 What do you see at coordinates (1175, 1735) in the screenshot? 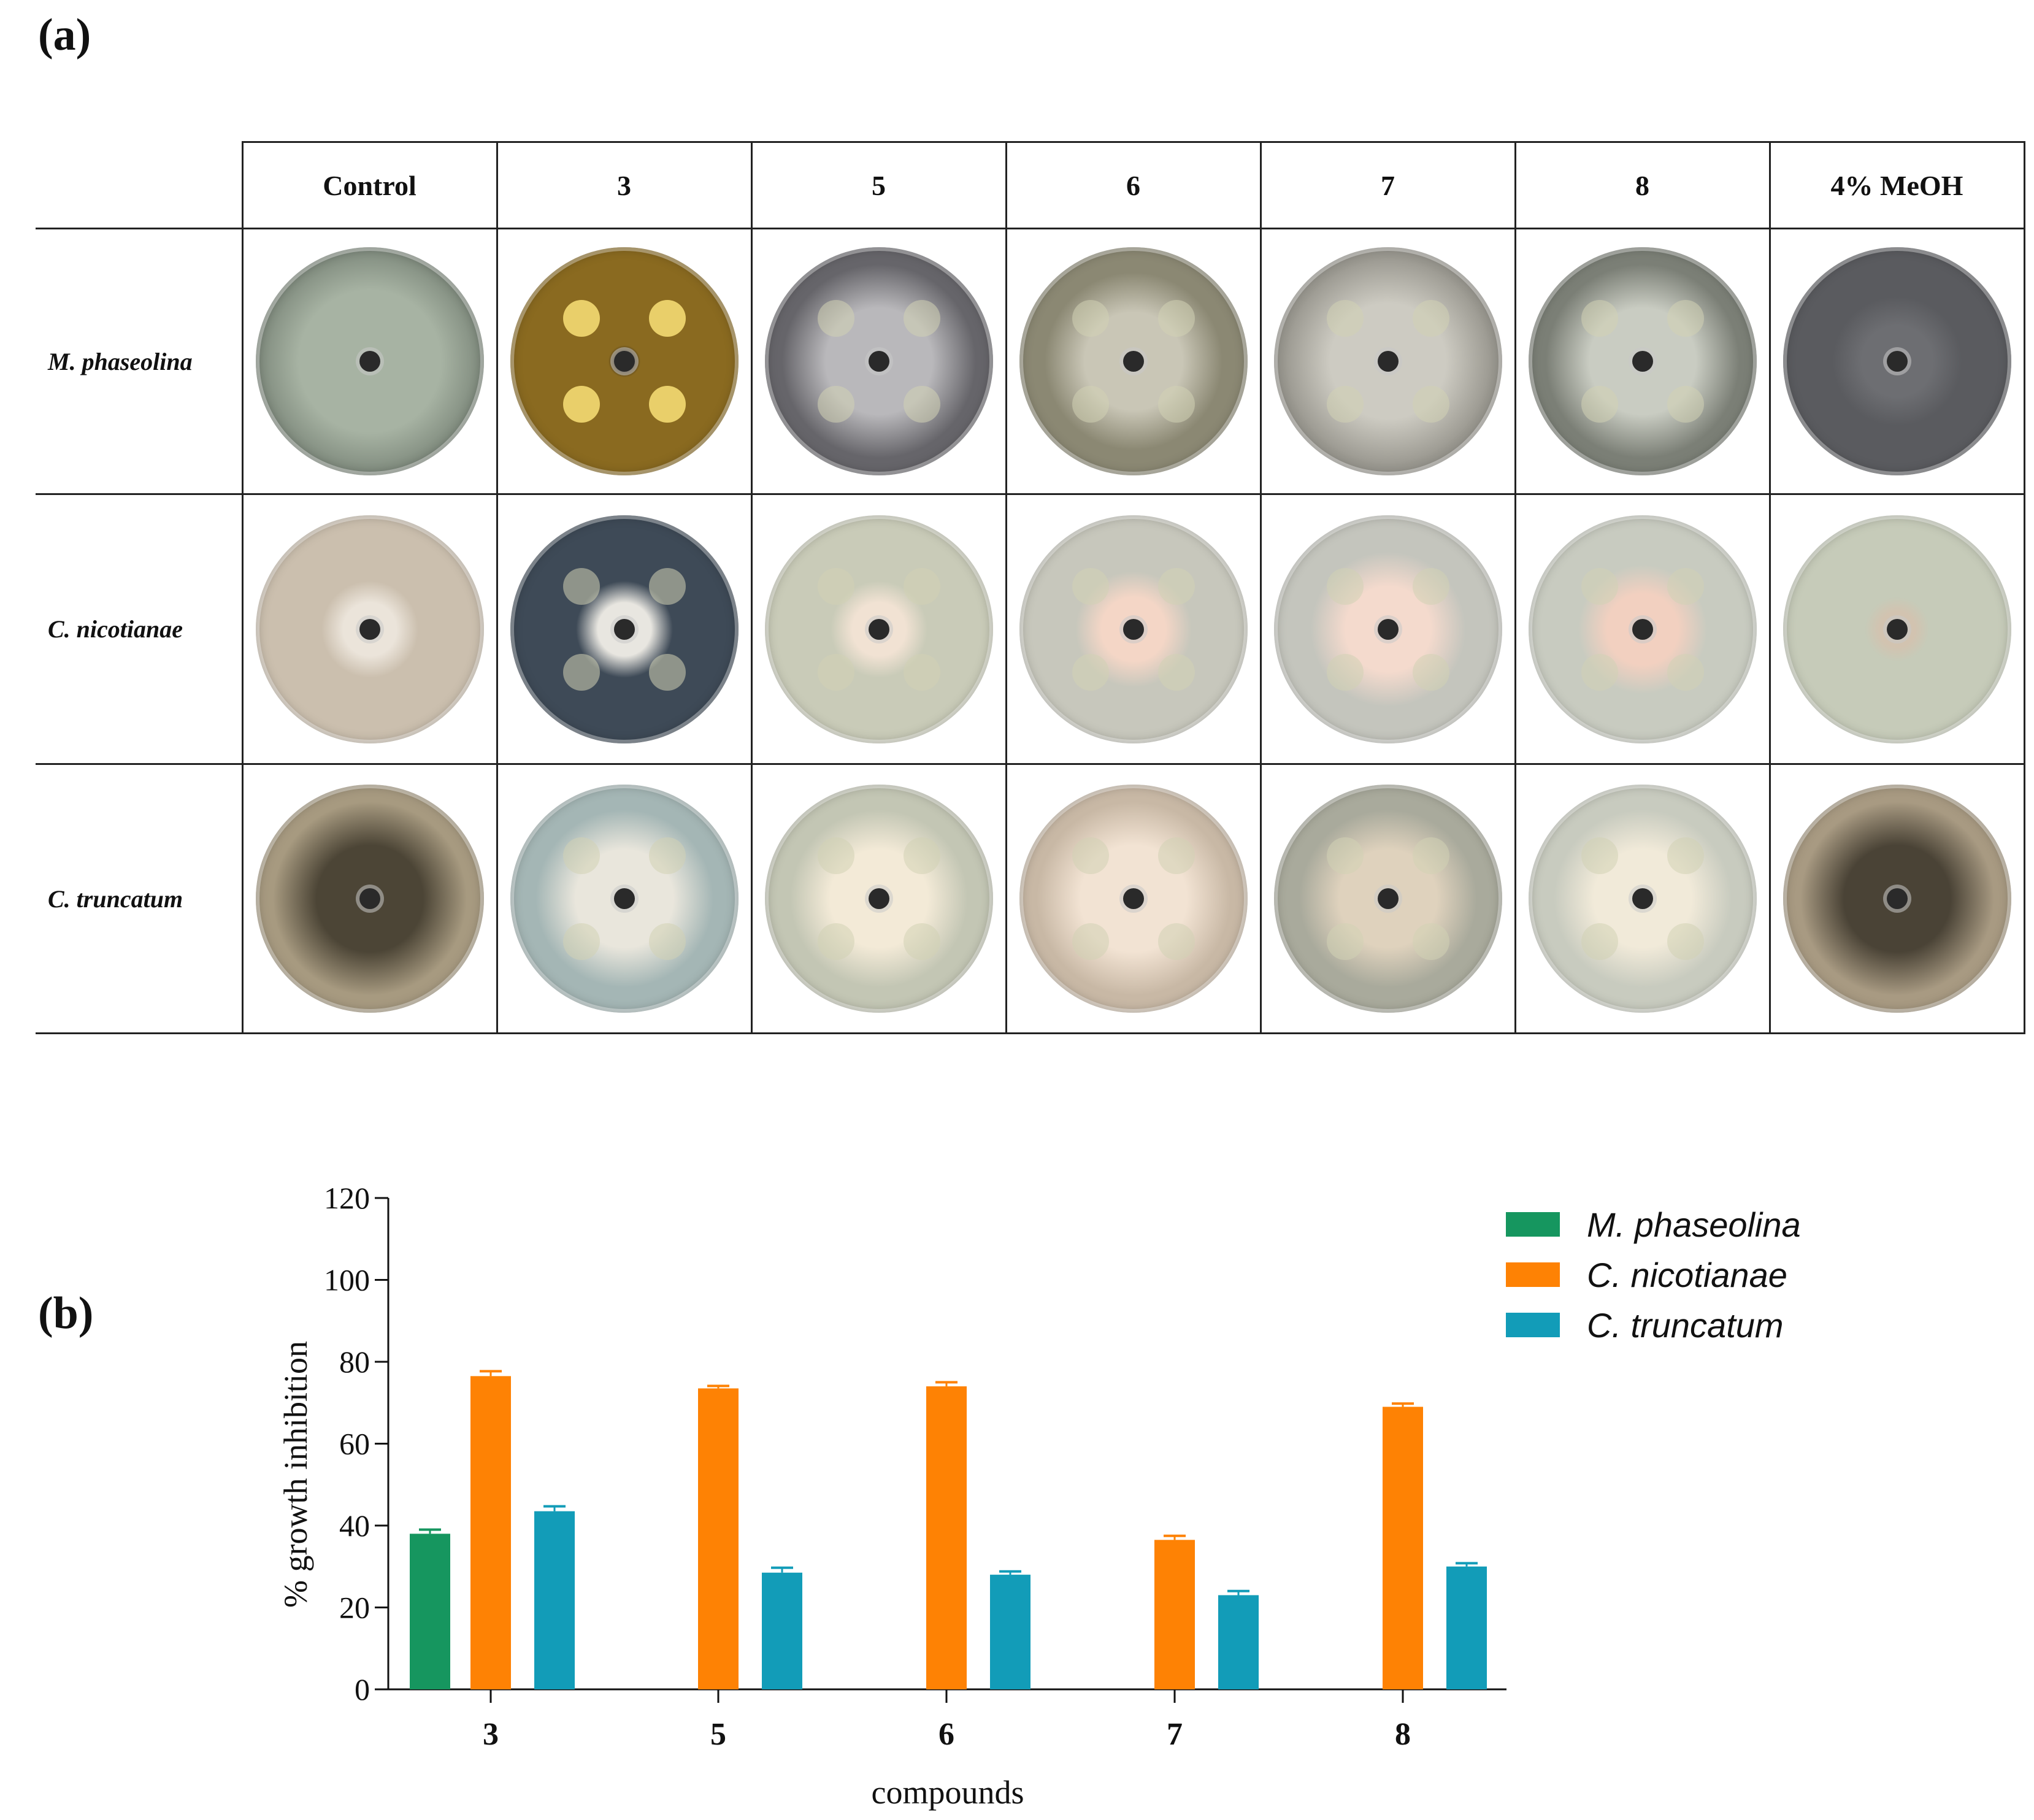
I see `x-tick-label: 7` at bounding box center [1175, 1735].